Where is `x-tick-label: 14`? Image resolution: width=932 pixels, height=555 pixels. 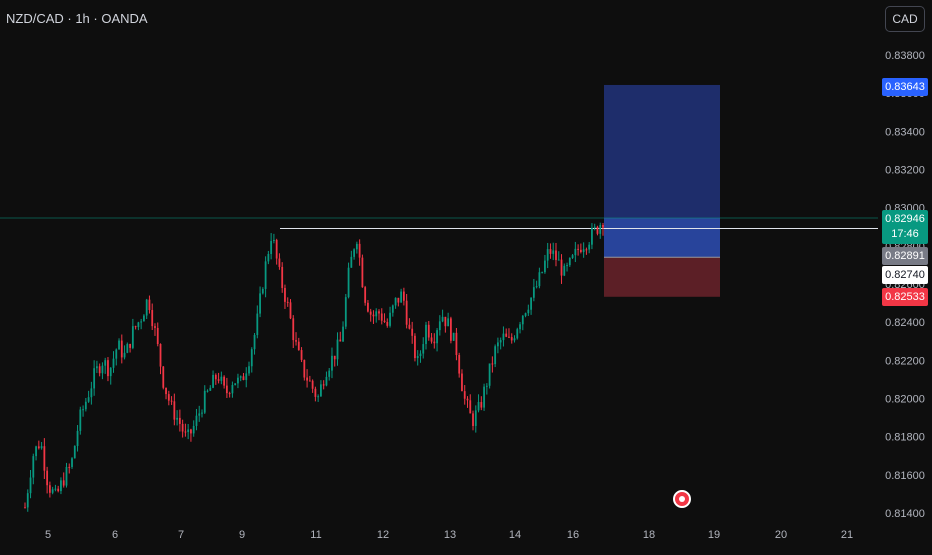
x-tick-label: 14 is located at coordinates (515, 535).